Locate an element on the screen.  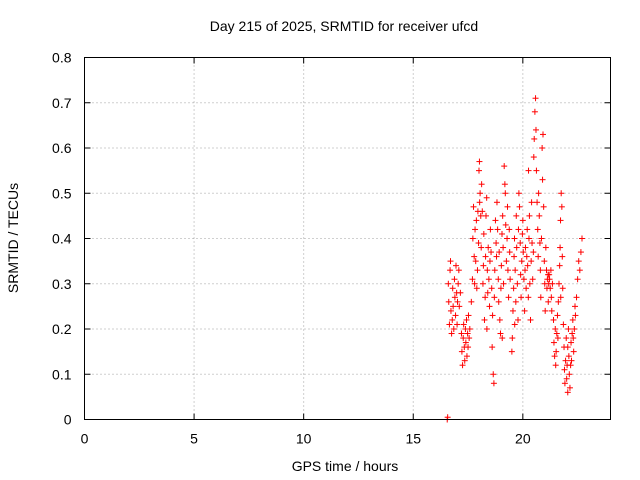
y-tick-label: 0.5 is located at coordinates (62, 193).